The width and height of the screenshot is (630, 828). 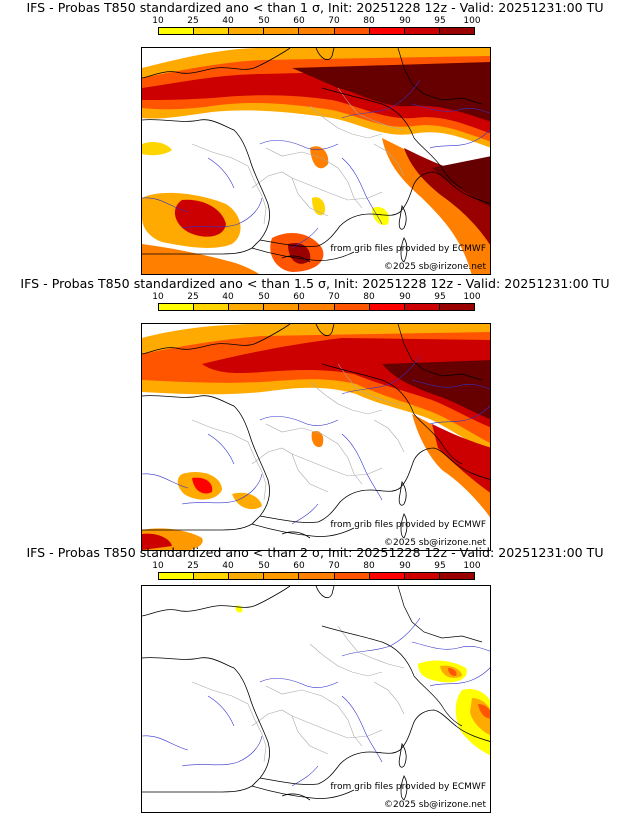 I want to click on probability-field, so click(x=362, y=680).